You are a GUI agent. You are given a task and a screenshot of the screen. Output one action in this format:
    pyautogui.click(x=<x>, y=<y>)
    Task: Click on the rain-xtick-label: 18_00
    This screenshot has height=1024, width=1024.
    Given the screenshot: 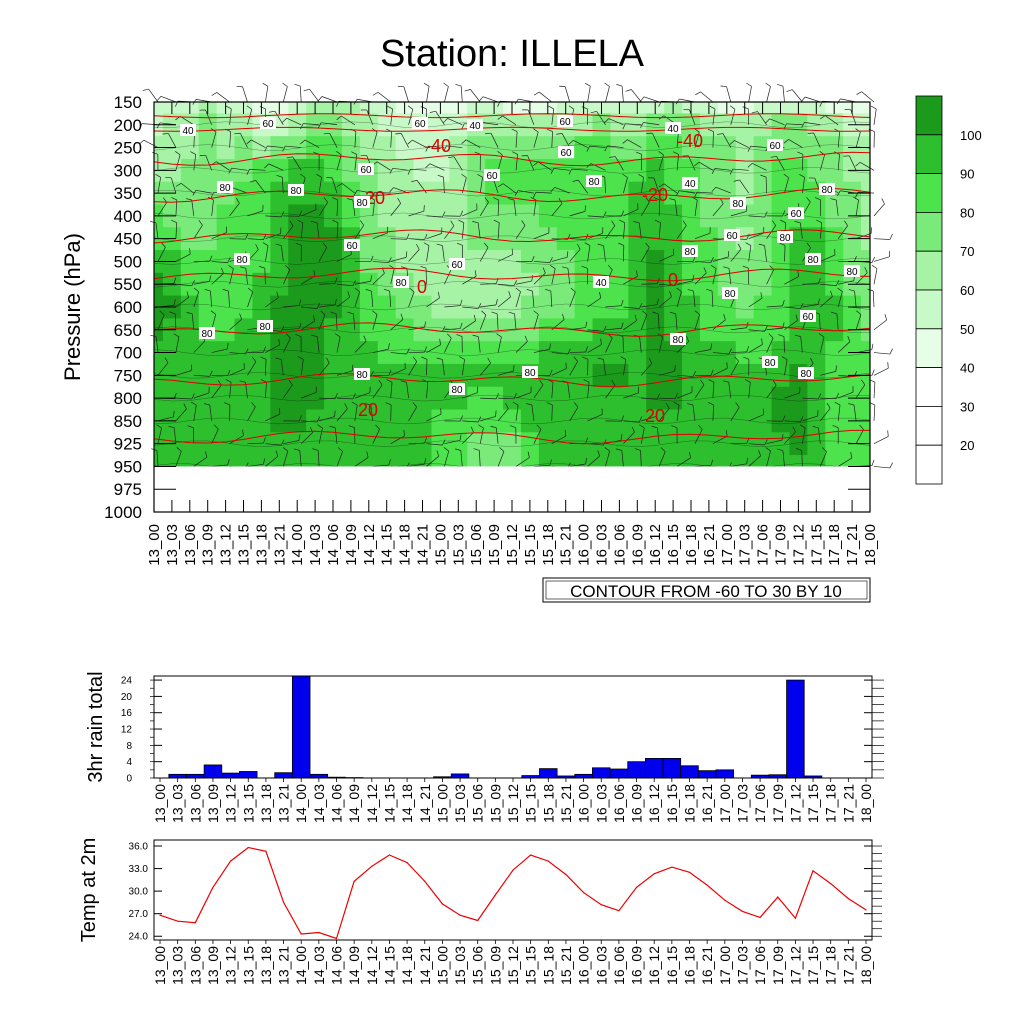 What is the action you would take?
    pyautogui.click(x=866, y=803)
    